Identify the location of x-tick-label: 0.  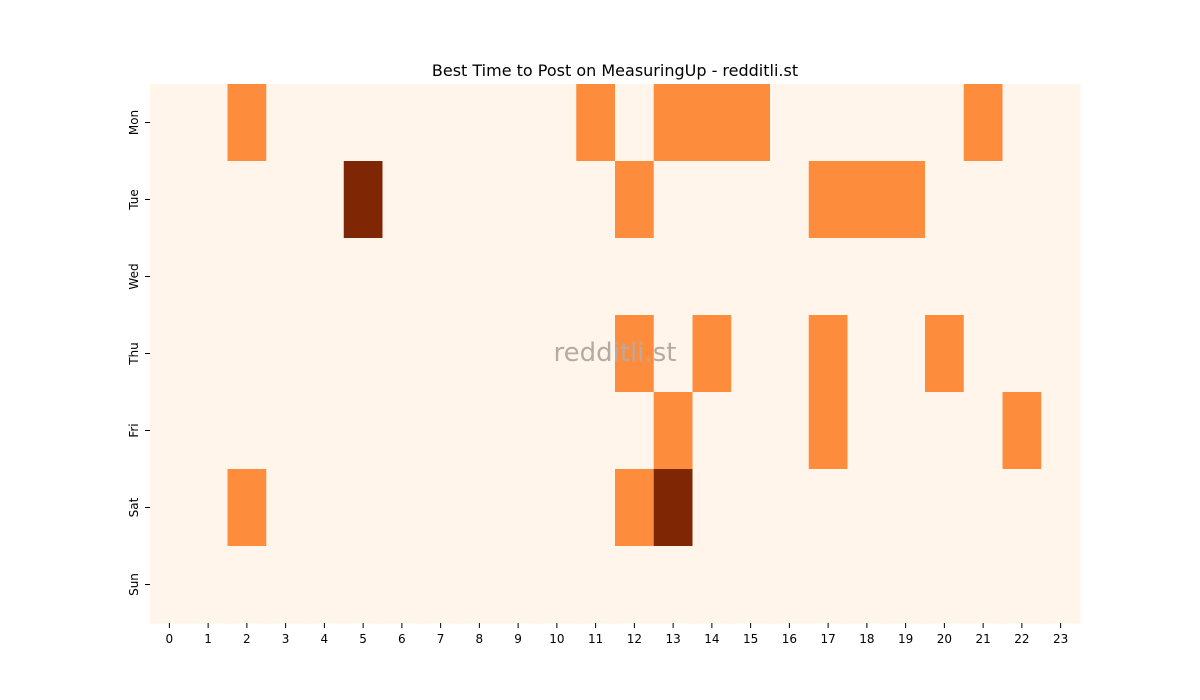
(170, 639).